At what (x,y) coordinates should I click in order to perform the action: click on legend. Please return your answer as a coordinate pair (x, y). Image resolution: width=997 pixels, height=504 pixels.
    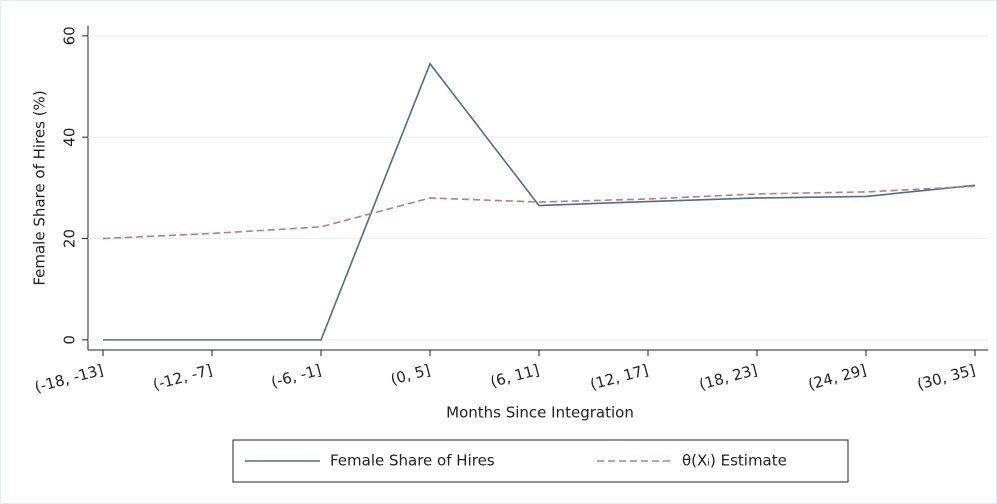
    Looking at the image, I should click on (540, 461).